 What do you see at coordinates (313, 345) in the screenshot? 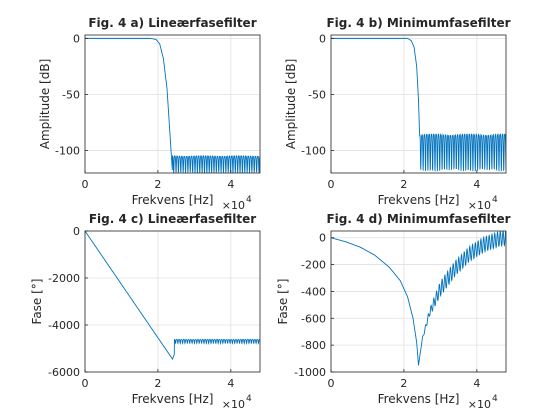
I see `y-tick-label: -800` at bounding box center [313, 345].